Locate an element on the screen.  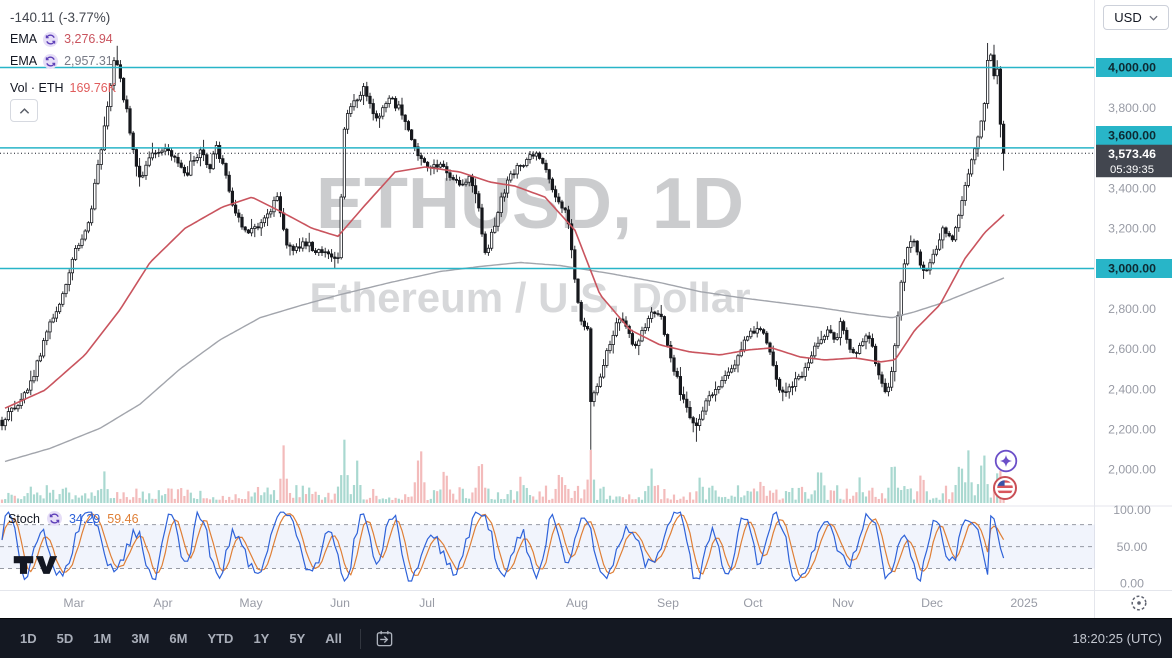
sparkle-event-icon is located at coordinates (1006, 461).